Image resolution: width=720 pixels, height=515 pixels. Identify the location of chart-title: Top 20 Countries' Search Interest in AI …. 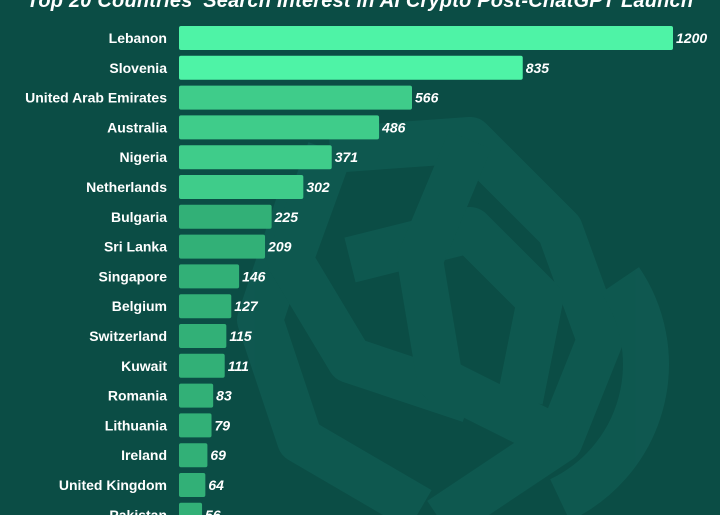
(360, 6).